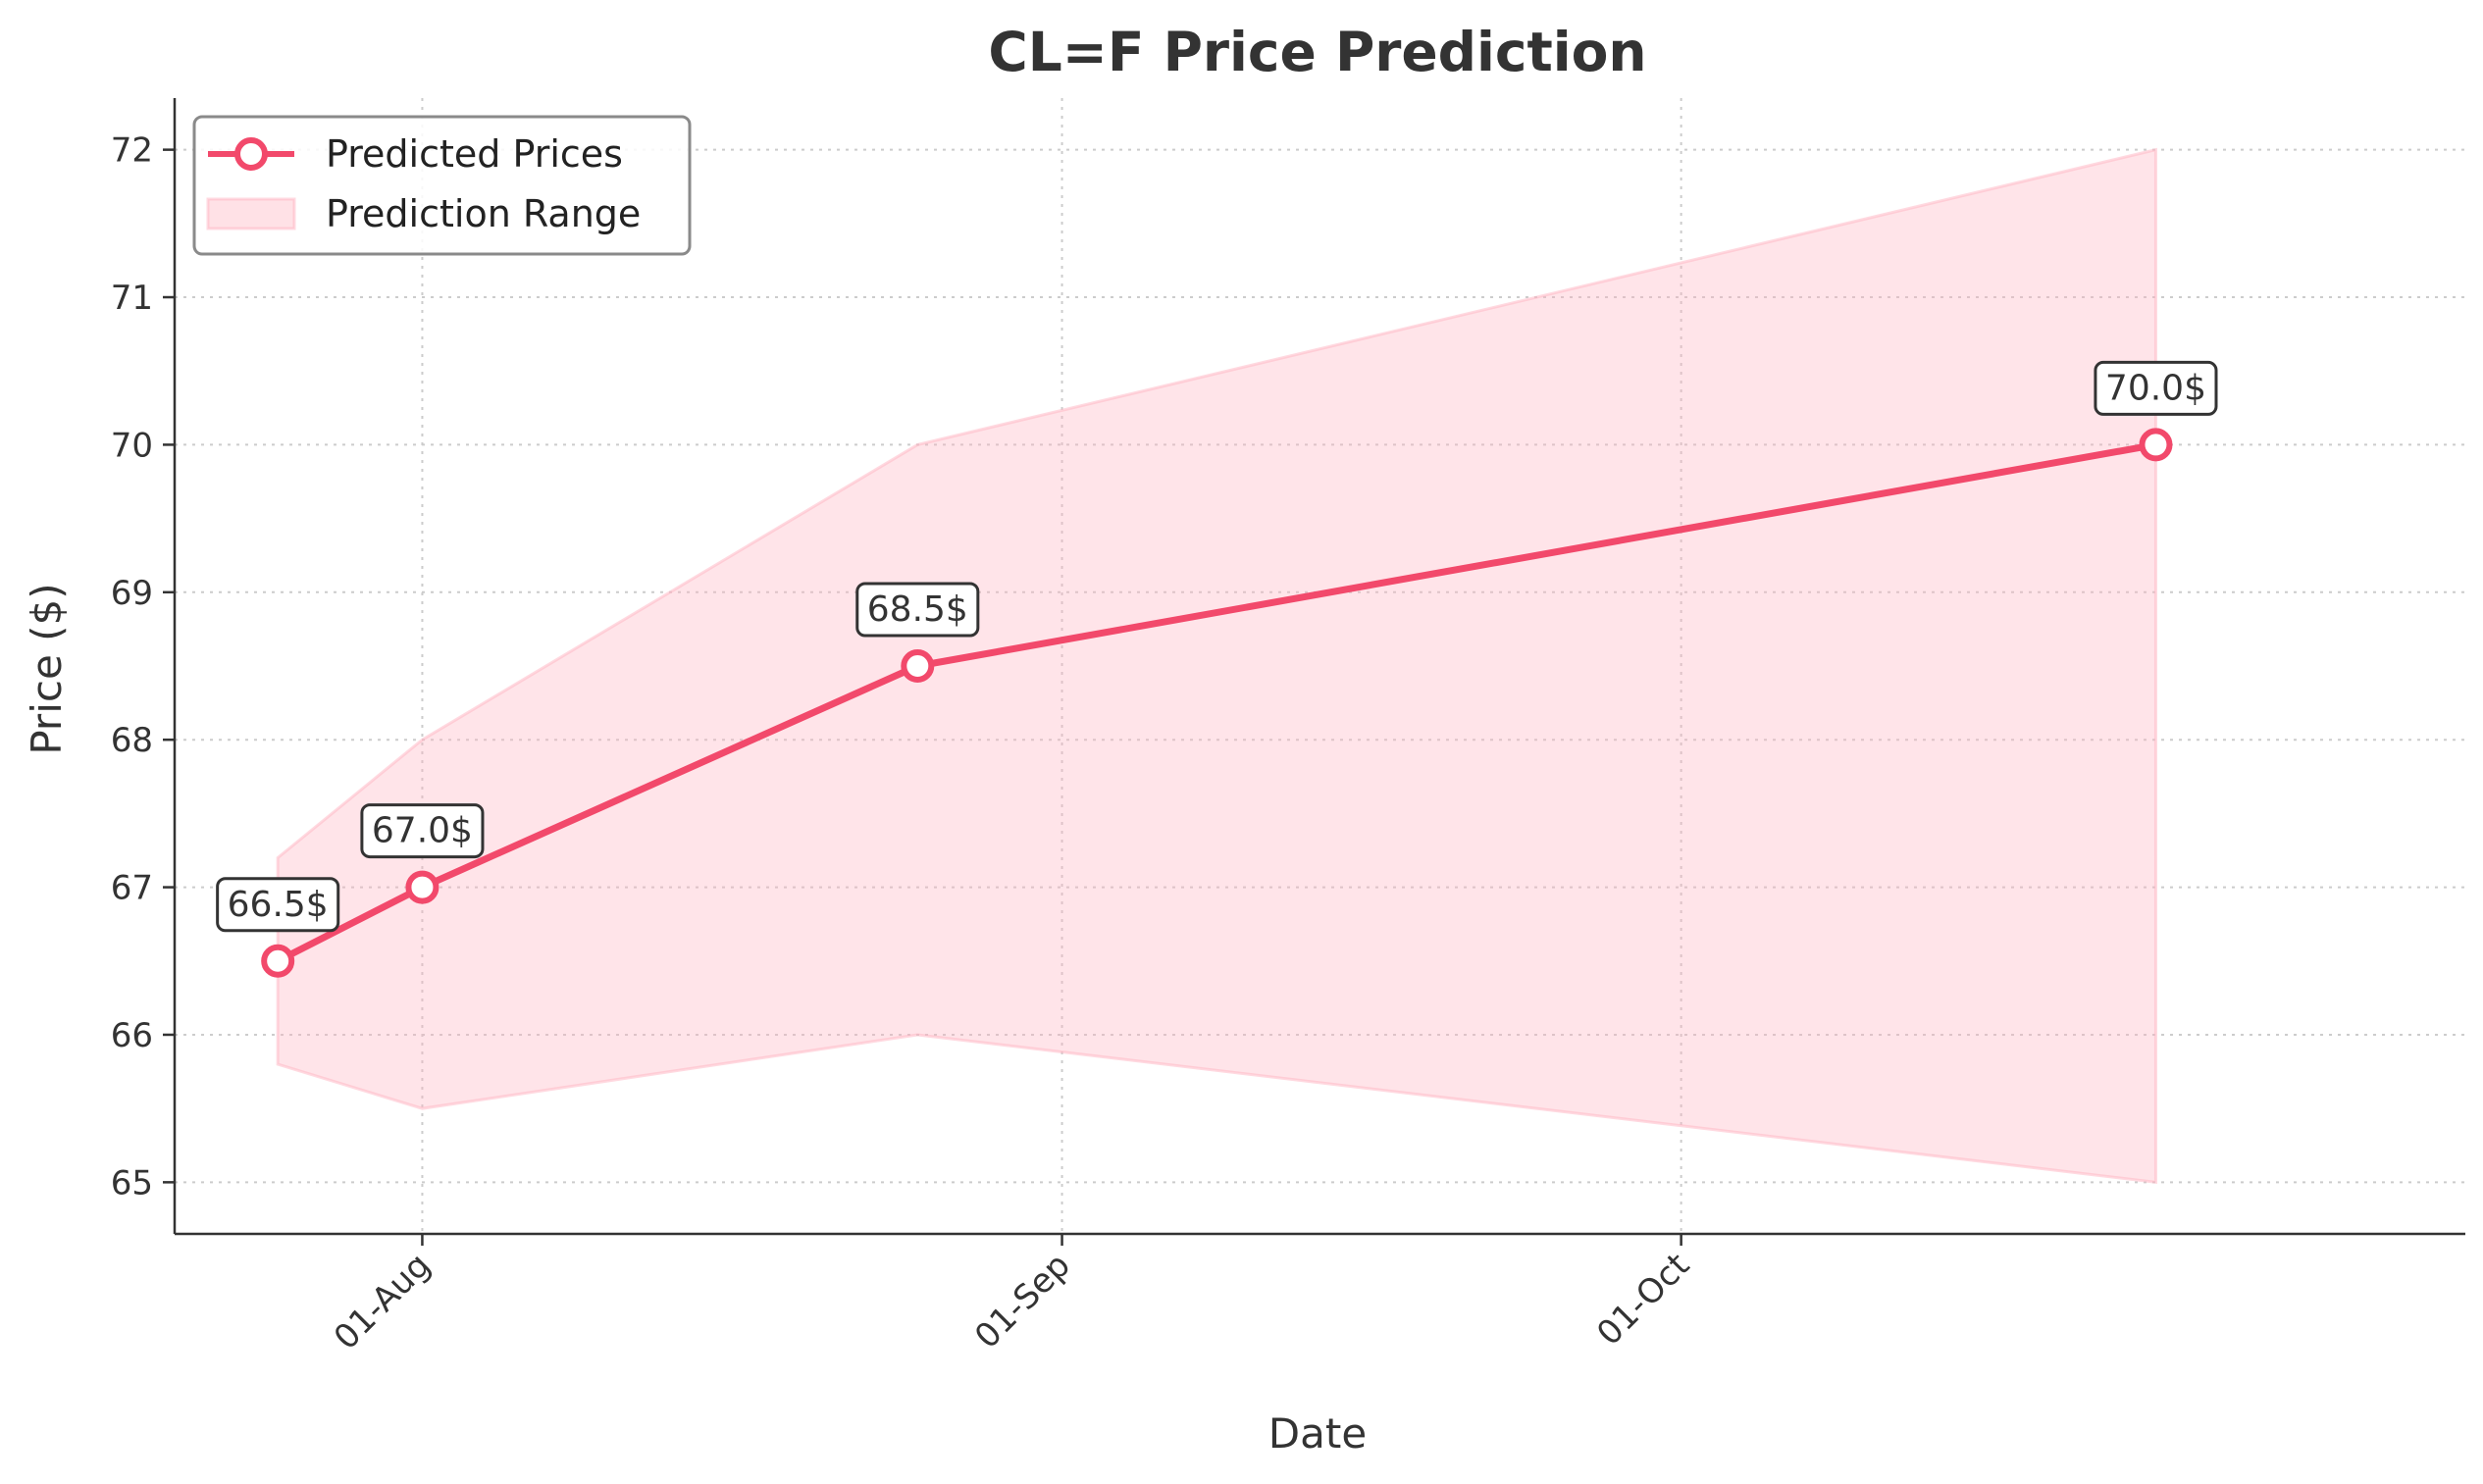 This screenshot has width=2483, height=1484. Describe the element at coordinates (251, 154) in the screenshot. I see `legend-marker-swatch` at that location.